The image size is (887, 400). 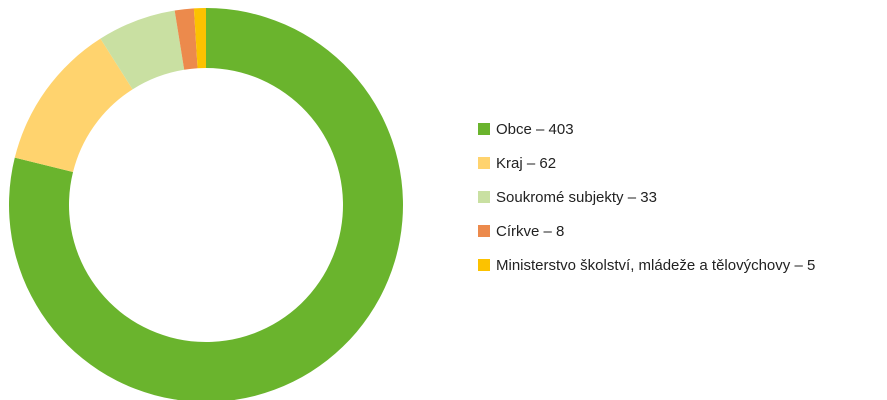 What do you see at coordinates (530, 231) in the screenshot?
I see `legend-label: Církve – 8` at bounding box center [530, 231].